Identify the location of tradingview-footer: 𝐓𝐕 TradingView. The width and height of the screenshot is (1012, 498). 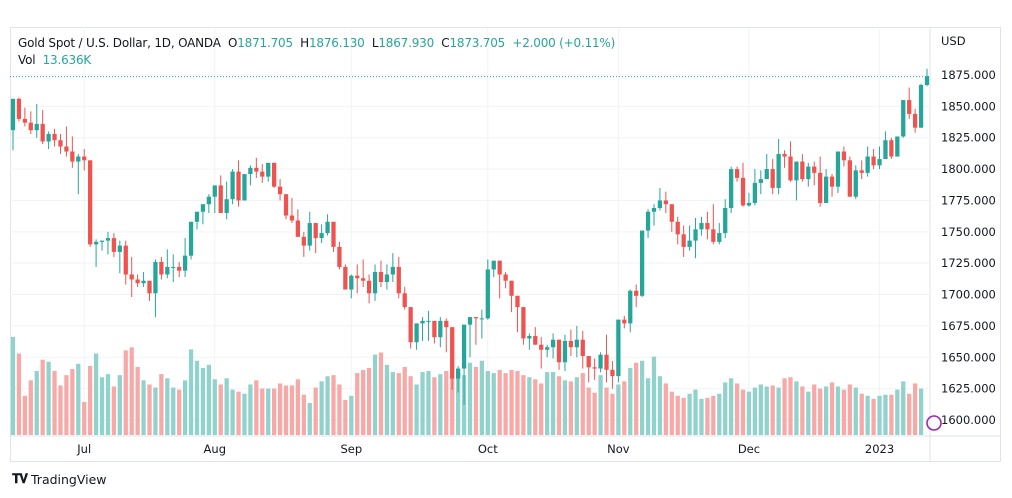
(59, 479).